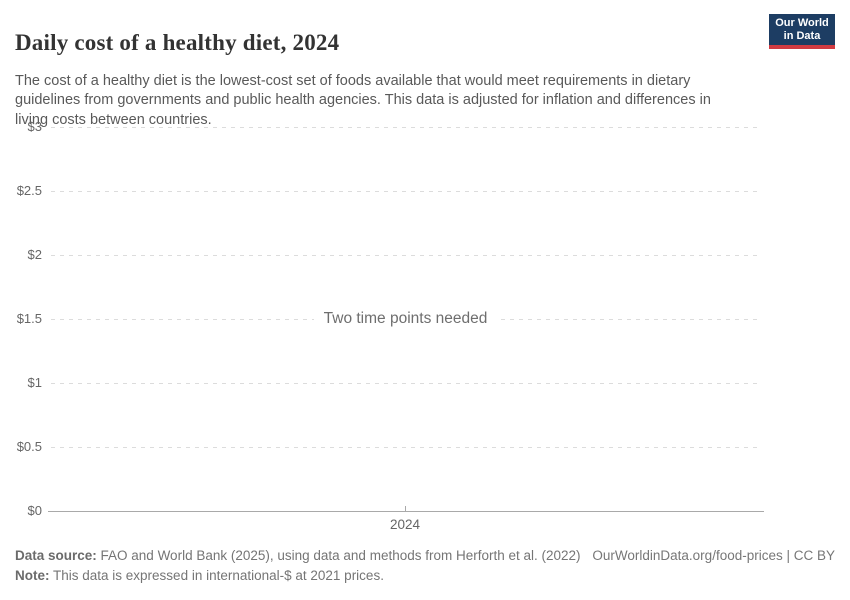 The width and height of the screenshot is (850, 600). I want to click on x-axis-line, so click(406, 511).